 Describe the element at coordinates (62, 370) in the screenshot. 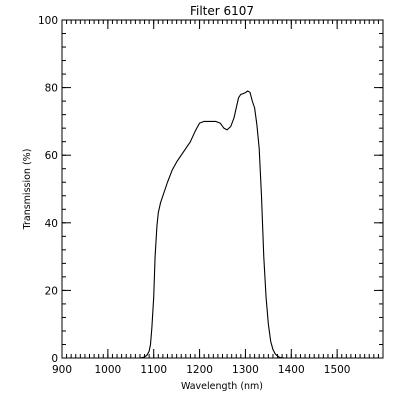

I see `x-tick-label: 900` at that location.